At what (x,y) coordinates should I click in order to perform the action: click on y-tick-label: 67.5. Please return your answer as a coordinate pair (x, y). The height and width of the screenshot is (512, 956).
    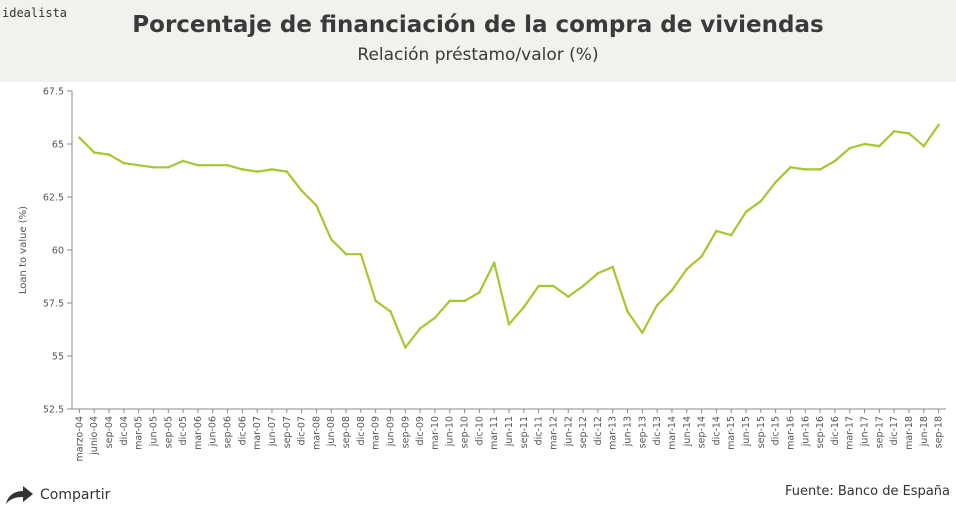
    Looking at the image, I should click on (53, 92).